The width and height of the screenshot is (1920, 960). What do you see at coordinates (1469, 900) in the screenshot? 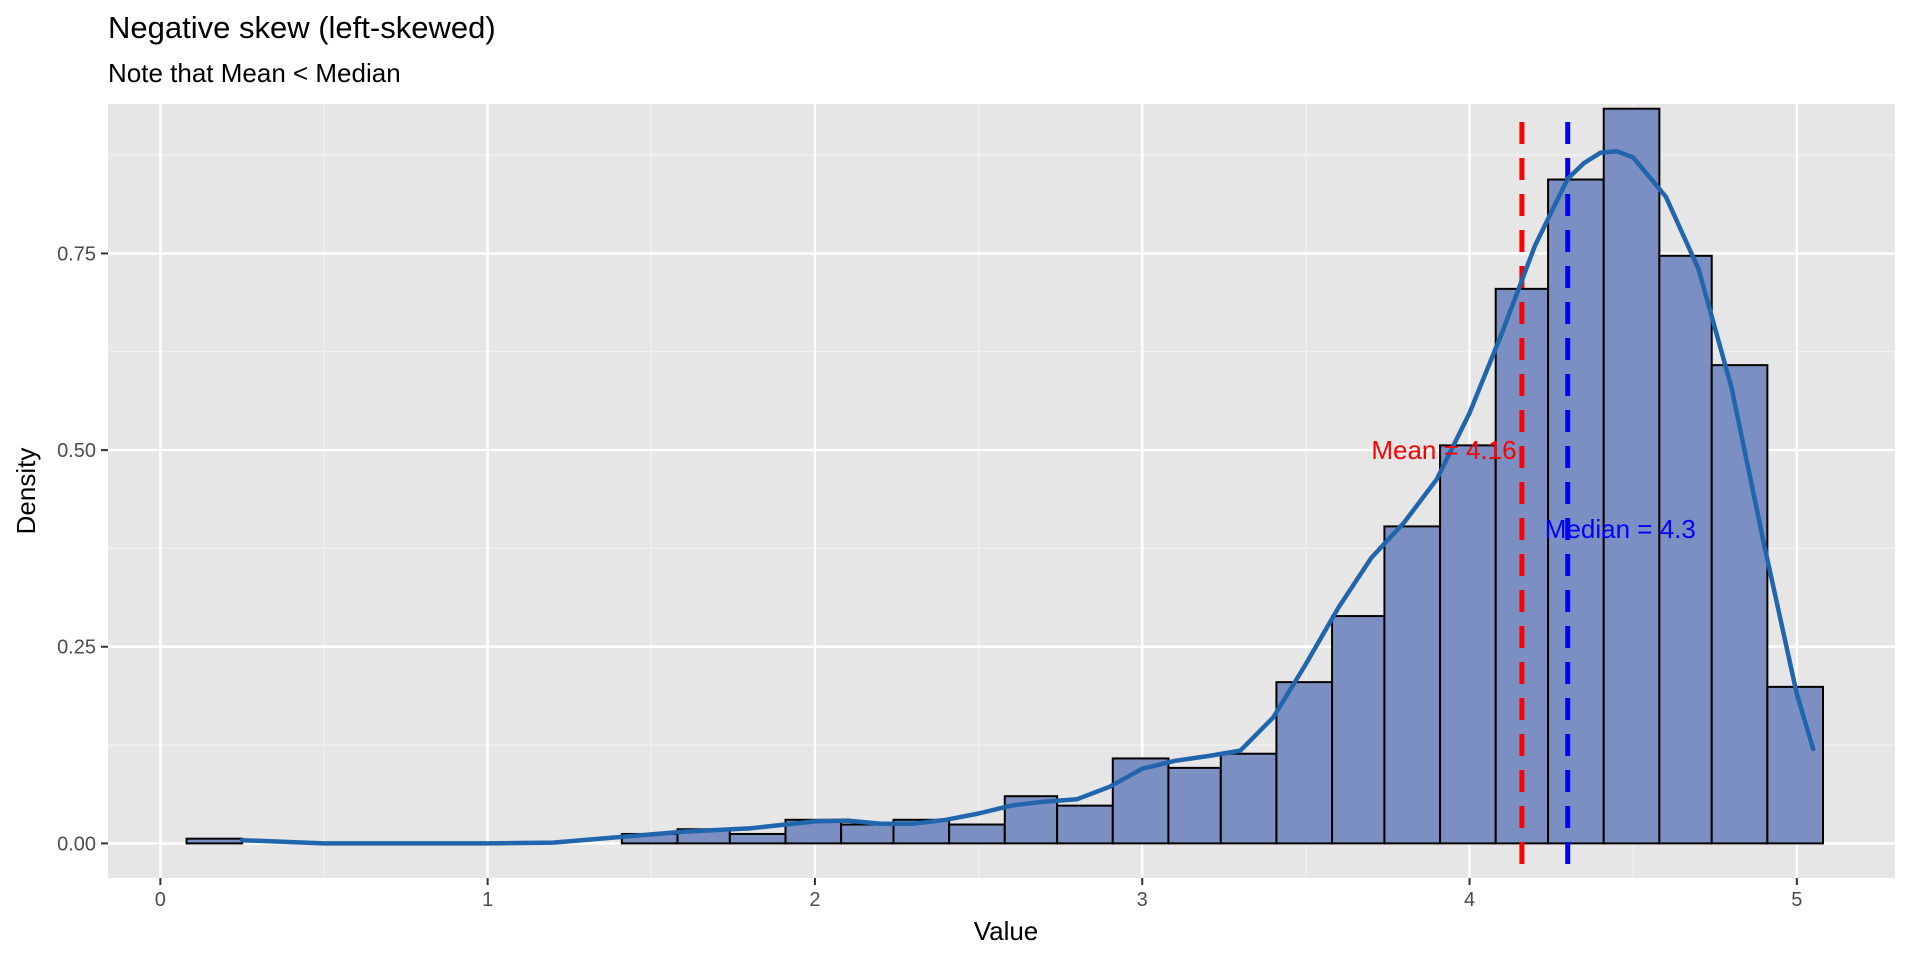
I see `x-tick-label: 4` at bounding box center [1469, 900].